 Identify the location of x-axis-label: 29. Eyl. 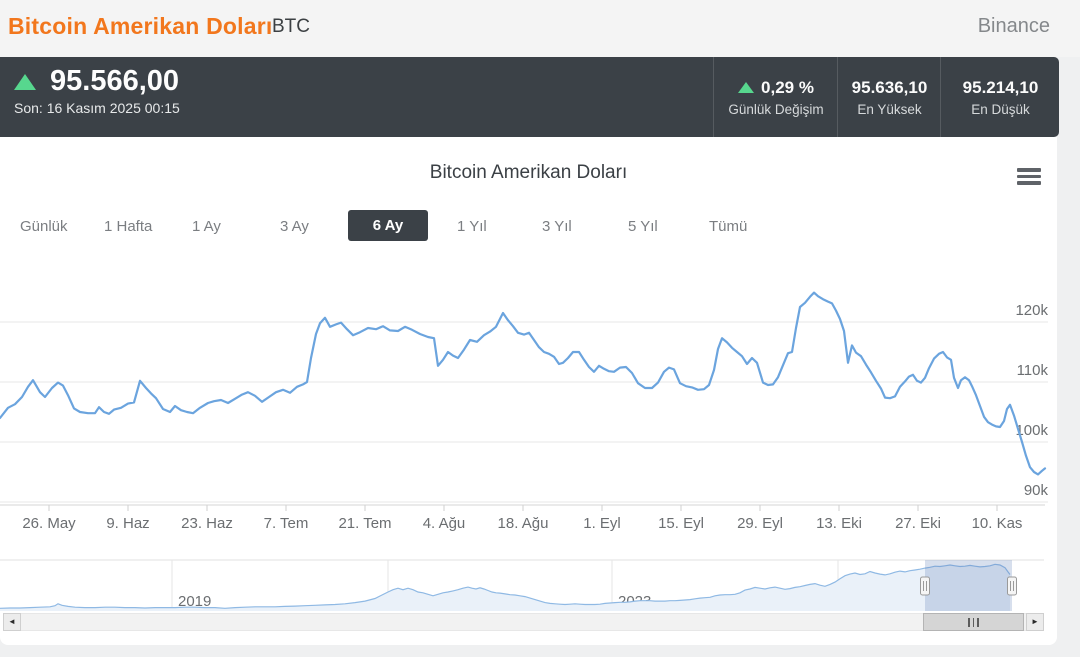
(760, 523).